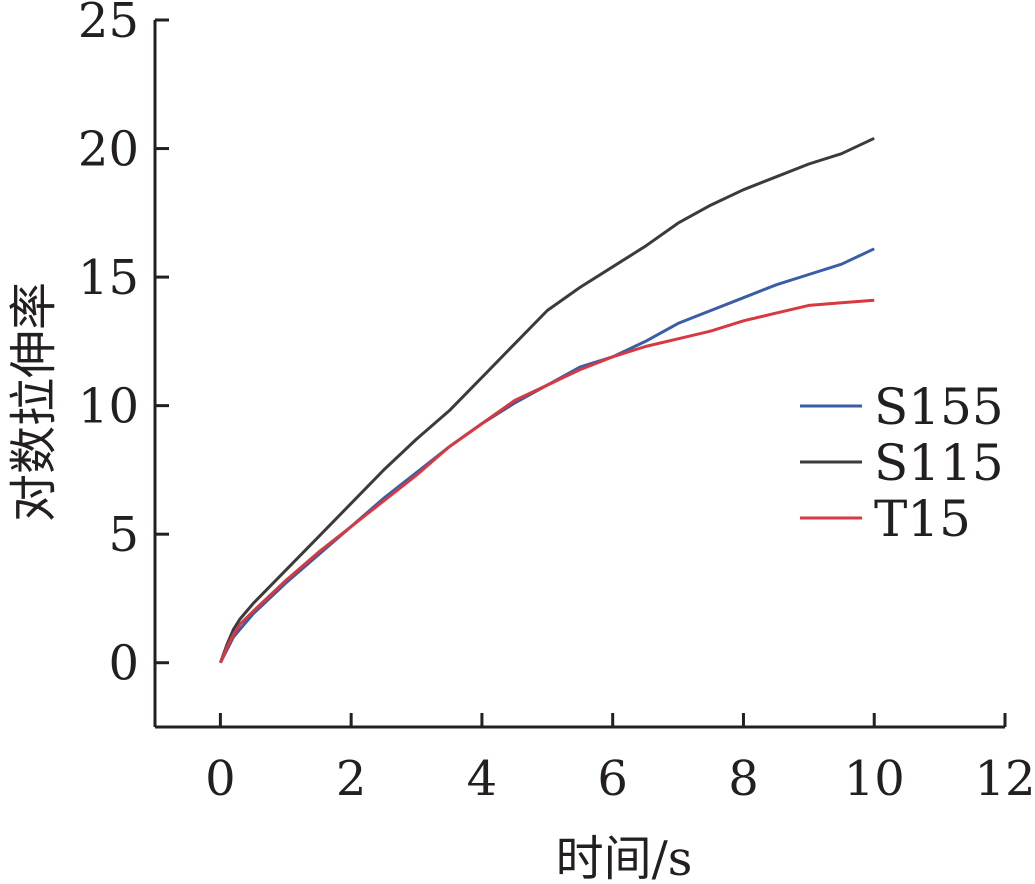  What do you see at coordinates (123, 664) in the screenshot?
I see `y-tick-label: 0` at bounding box center [123, 664].